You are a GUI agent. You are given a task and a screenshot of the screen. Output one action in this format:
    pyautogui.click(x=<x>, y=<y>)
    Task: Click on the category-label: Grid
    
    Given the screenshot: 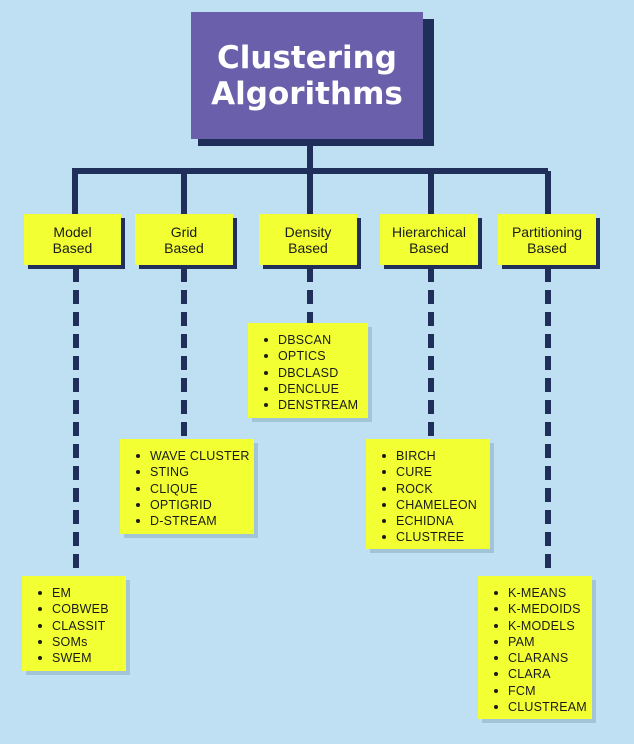 What is the action you would take?
    pyautogui.click(x=184, y=231)
    